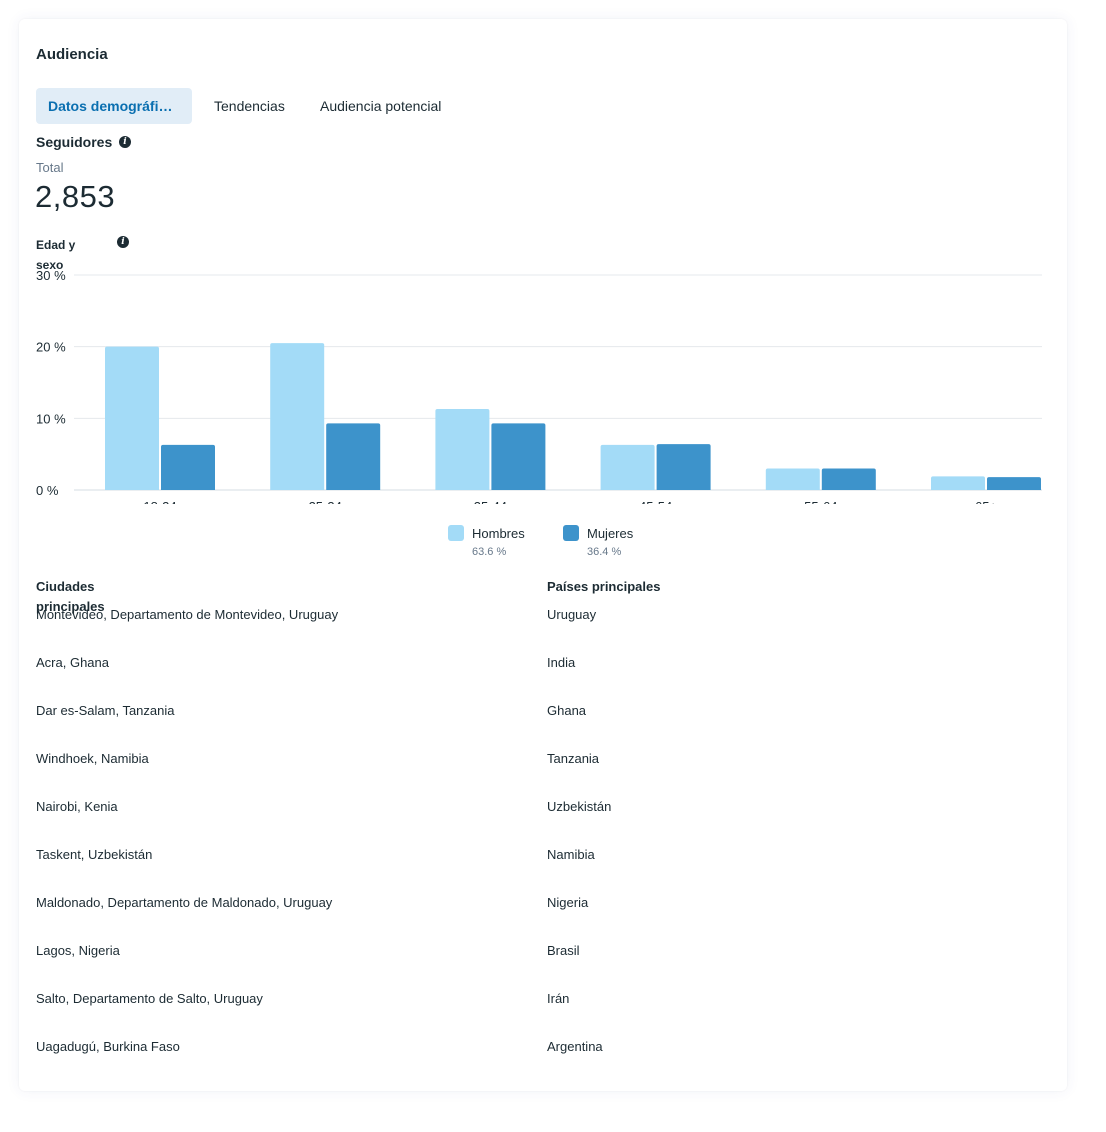 This screenshot has width=1106, height=1132. I want to click on legend-label: Hombres, so click(498, 533).